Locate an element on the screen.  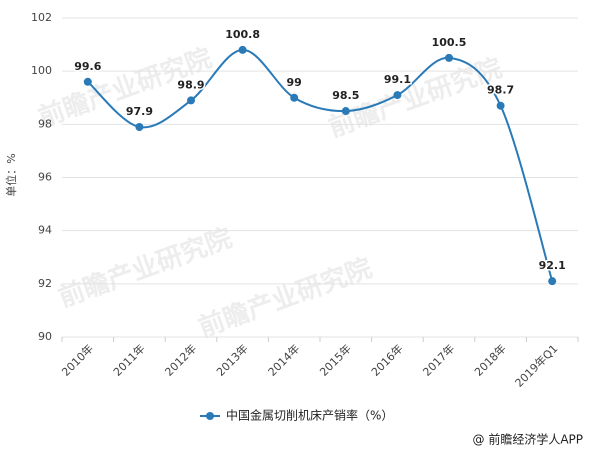
x-tick-label: 2016年 is located at coordinates (386, 359).